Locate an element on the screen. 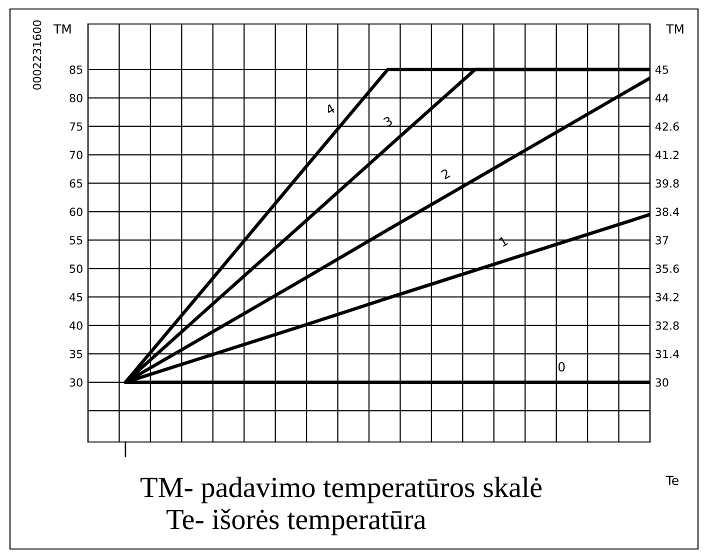 This screenshot has width=706, height=558. text: 0002231600 is located at coordinates (37, 55).